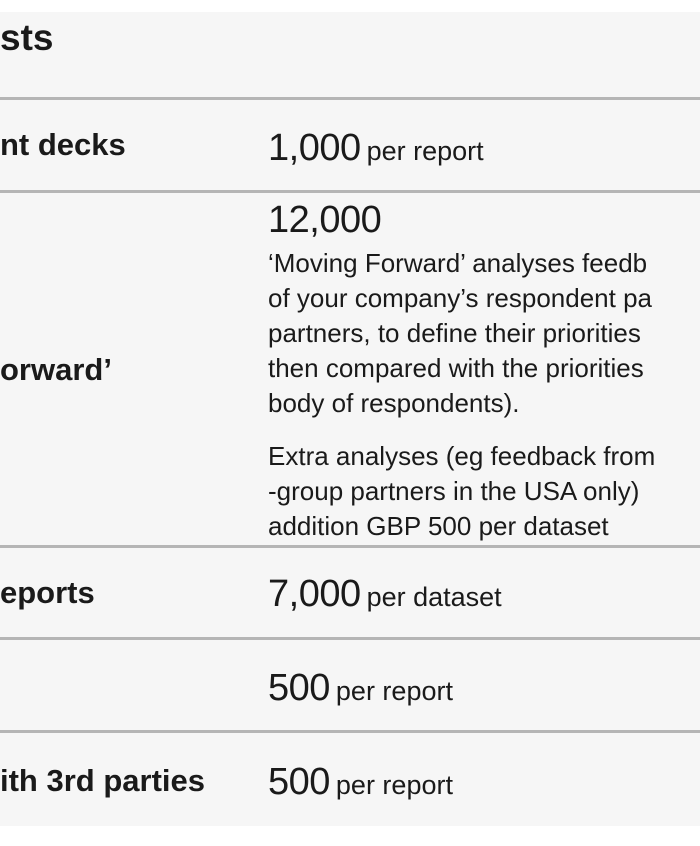 This screenshot has width=700, height=846. I want to click on description-line: of your company’s respondent pa, so click(460, 298).